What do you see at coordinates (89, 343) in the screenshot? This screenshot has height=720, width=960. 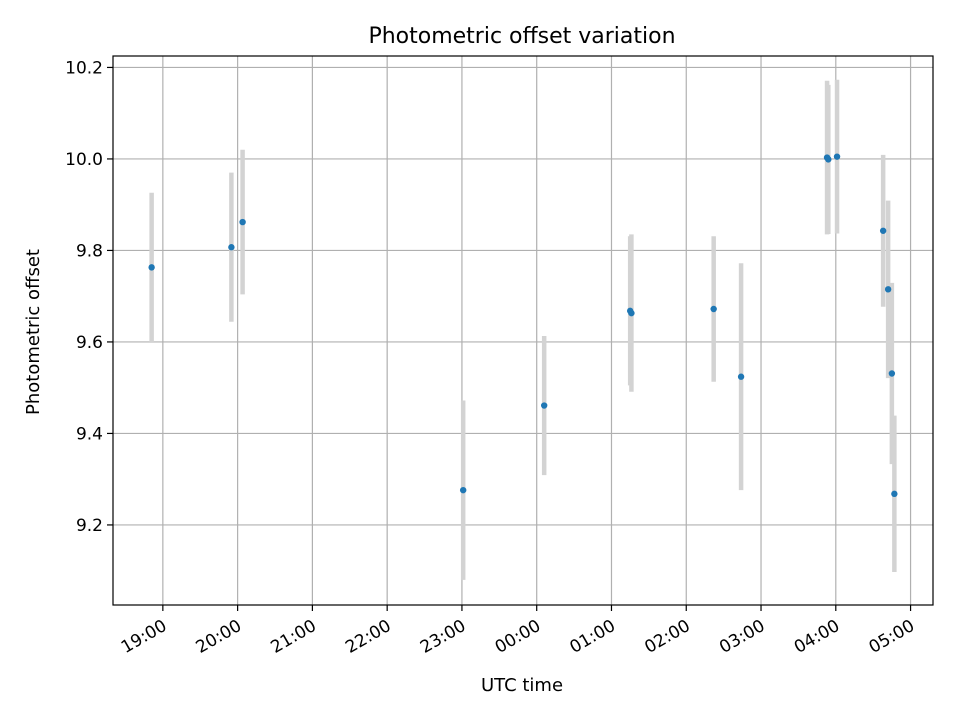 I see `y-tick-label: 9.6` at bounding box center [89, 343].